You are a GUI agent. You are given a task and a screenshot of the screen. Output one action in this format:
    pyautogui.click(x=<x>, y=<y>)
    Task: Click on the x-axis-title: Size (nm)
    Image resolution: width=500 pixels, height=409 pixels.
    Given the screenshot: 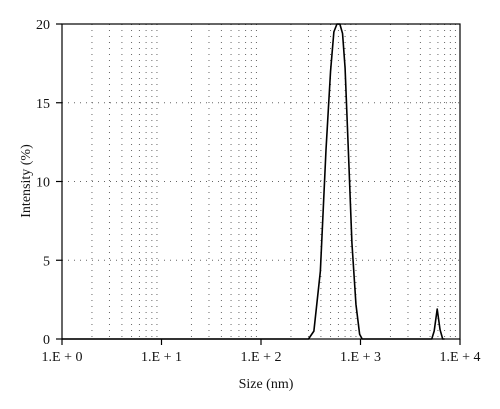 What is the action you would take?
    pyautogui.click(x=266, y=384)
    